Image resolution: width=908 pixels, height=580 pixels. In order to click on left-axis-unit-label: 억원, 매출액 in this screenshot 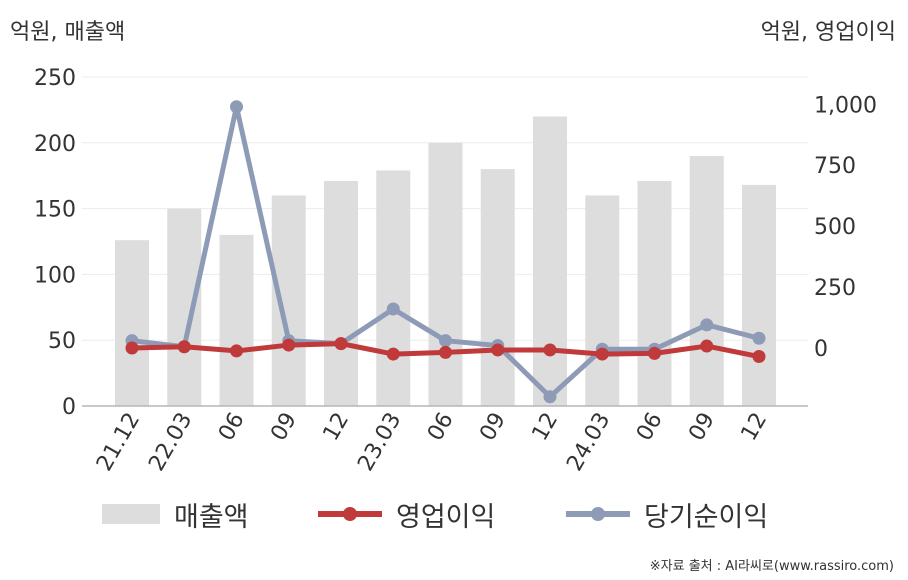, I will do `click(68, 32)`.